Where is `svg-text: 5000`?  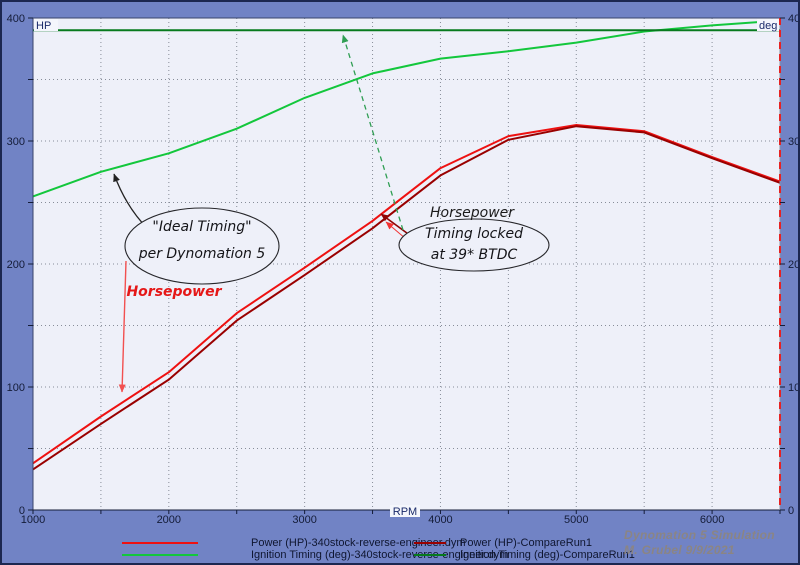
svg-text: 5000 is located at coordinates (576, 520).